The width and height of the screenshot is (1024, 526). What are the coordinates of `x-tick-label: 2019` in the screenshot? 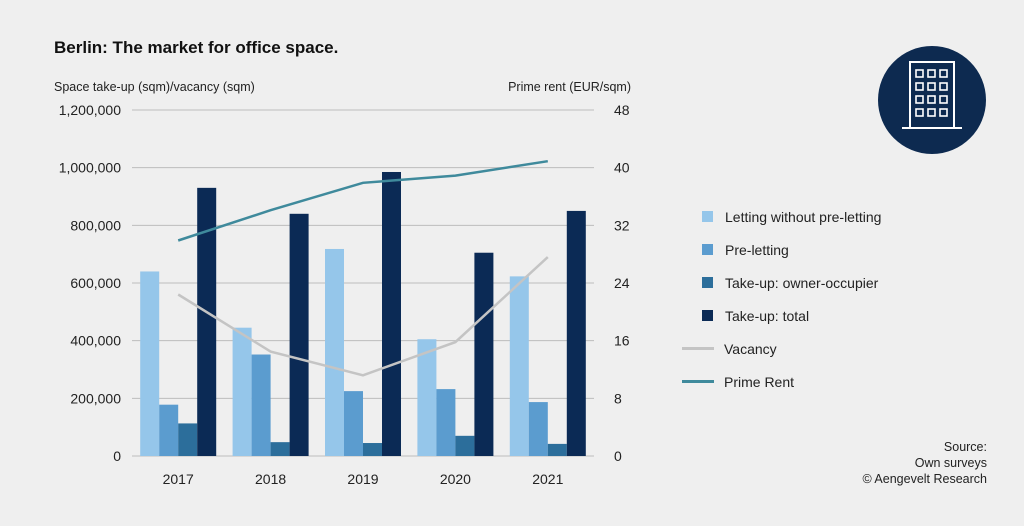 It's located at (362, 479).